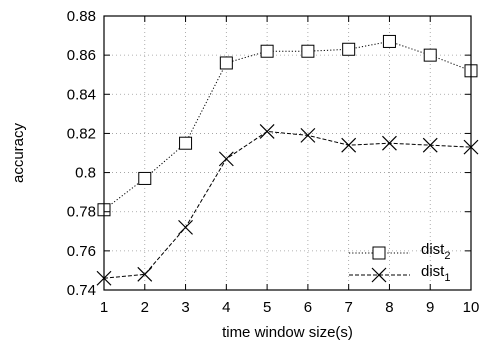 The height and width of the screenshot is (345, 482). Describe the element at coordinates (430, 307) in the screenshot. I see `x-tick-label: 9` at that location.